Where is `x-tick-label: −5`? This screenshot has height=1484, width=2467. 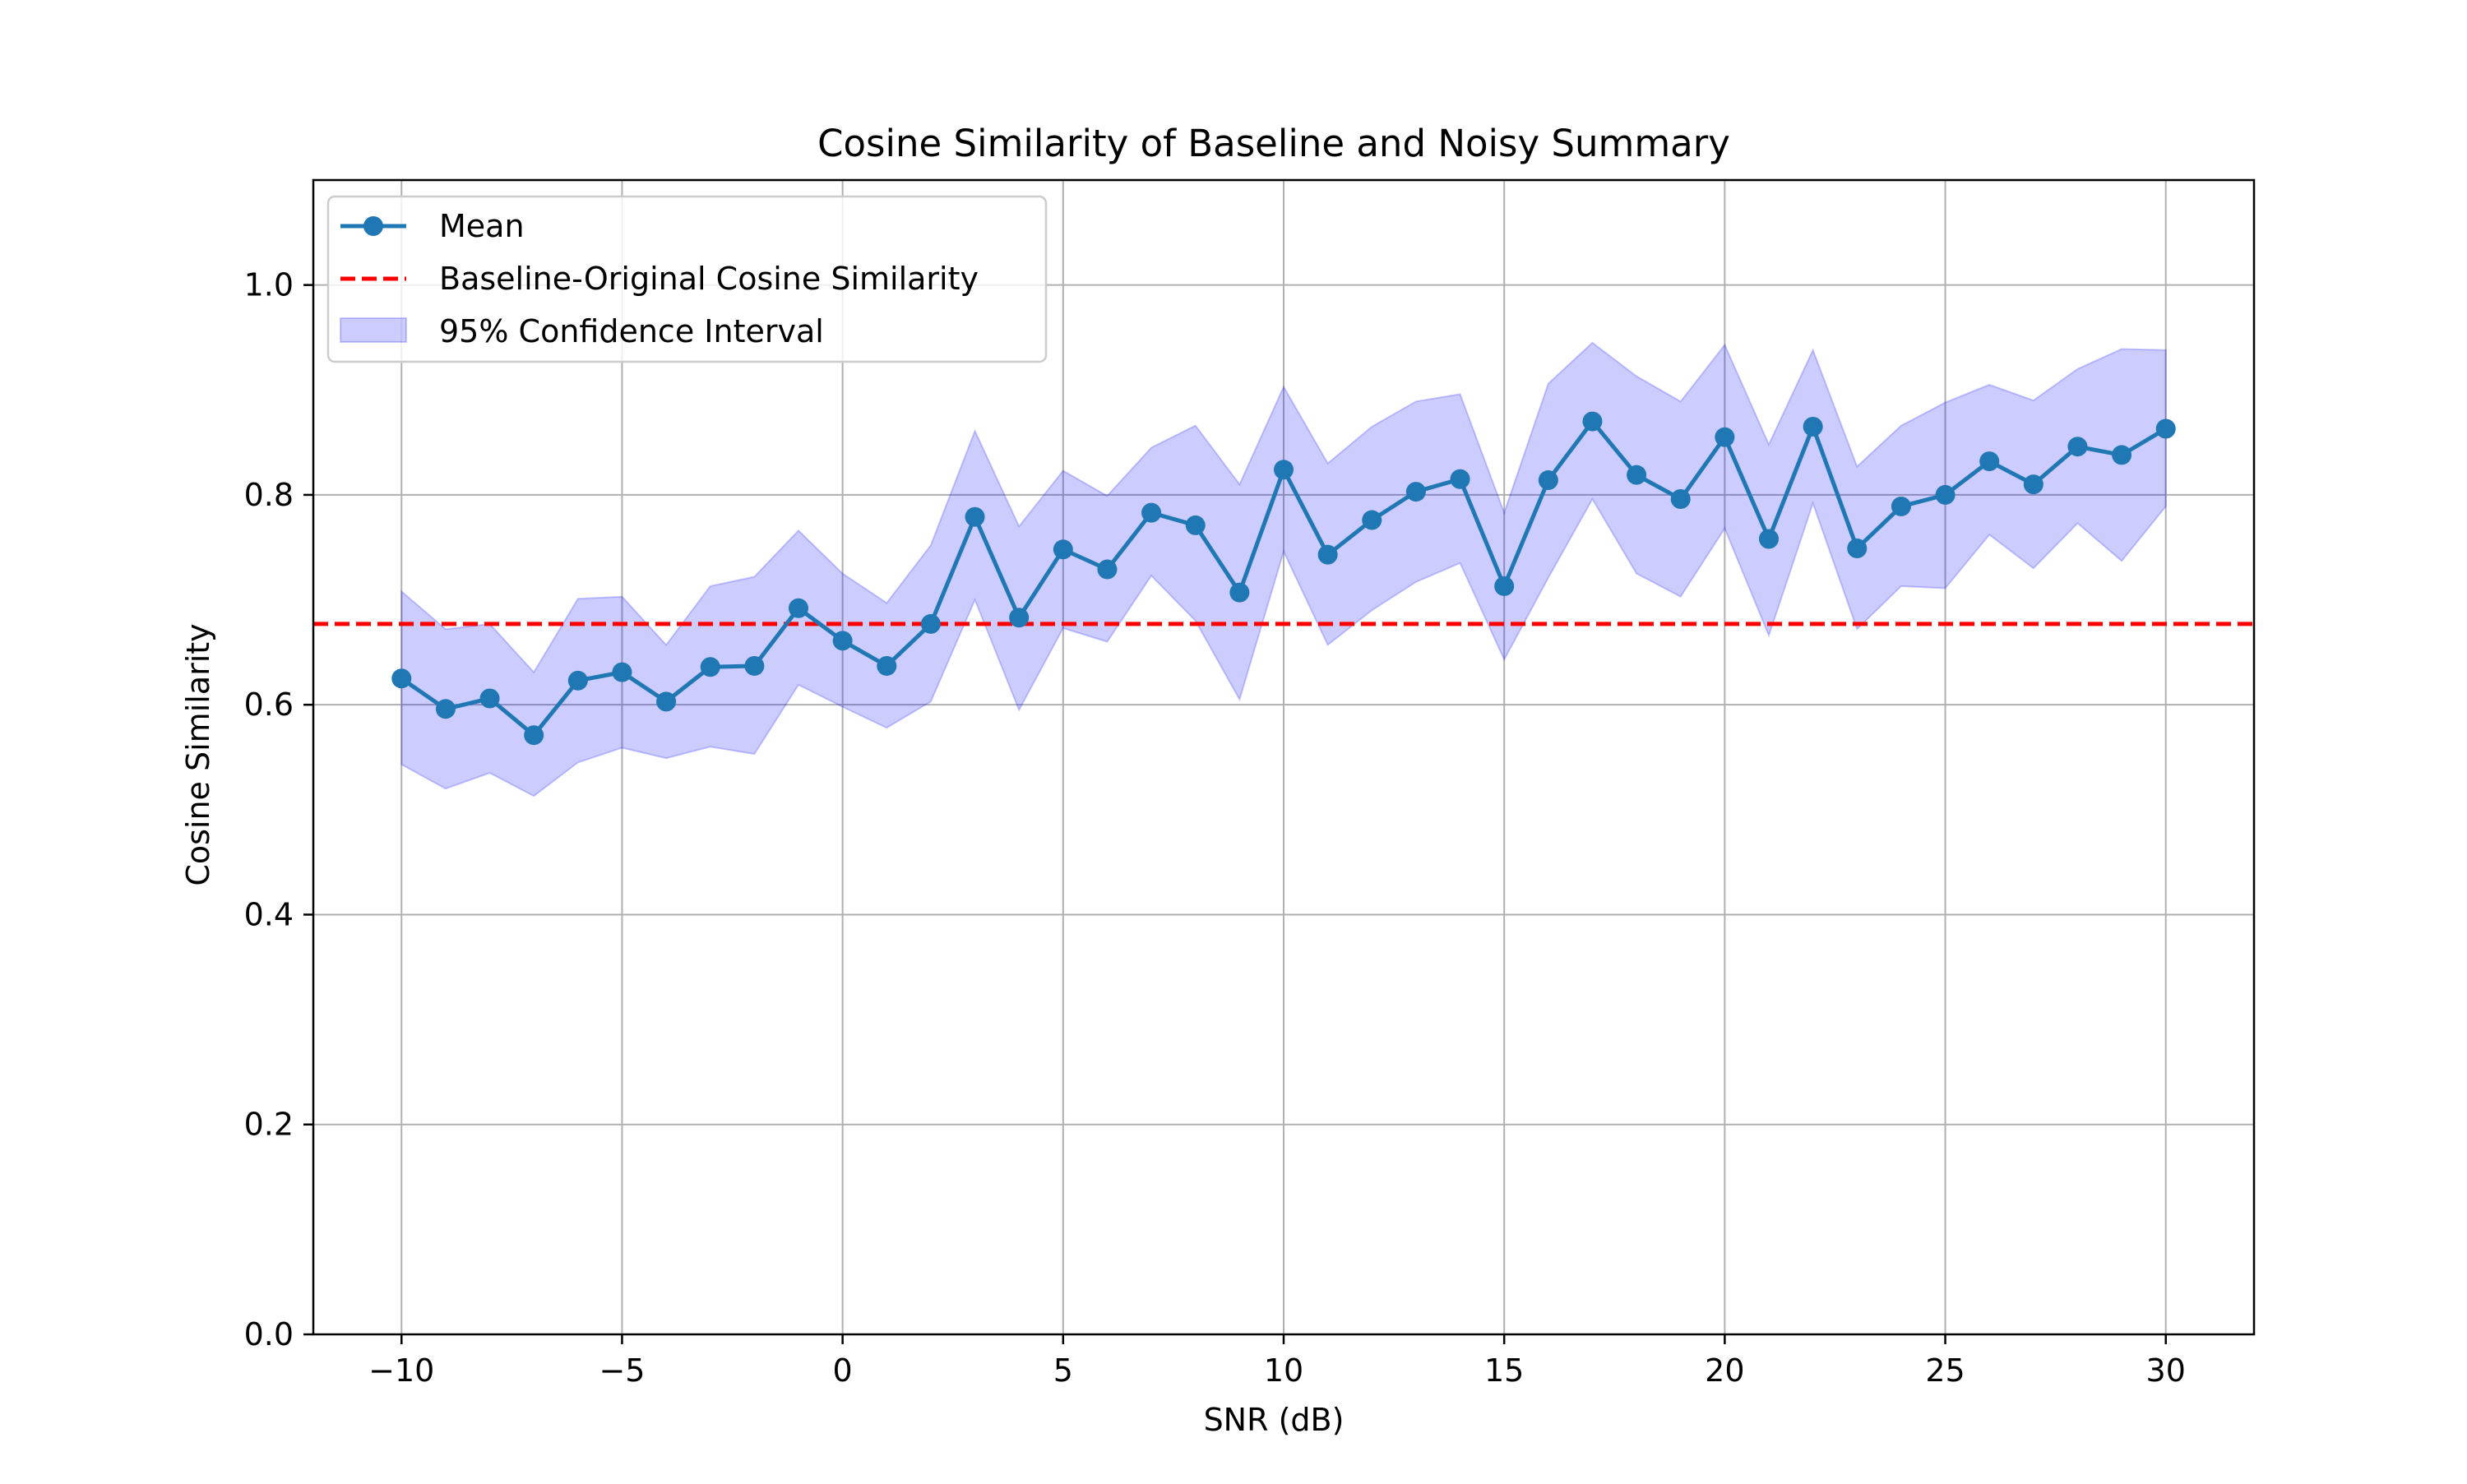 x-tick-label: −5 is located at coordinates (622, 1371).